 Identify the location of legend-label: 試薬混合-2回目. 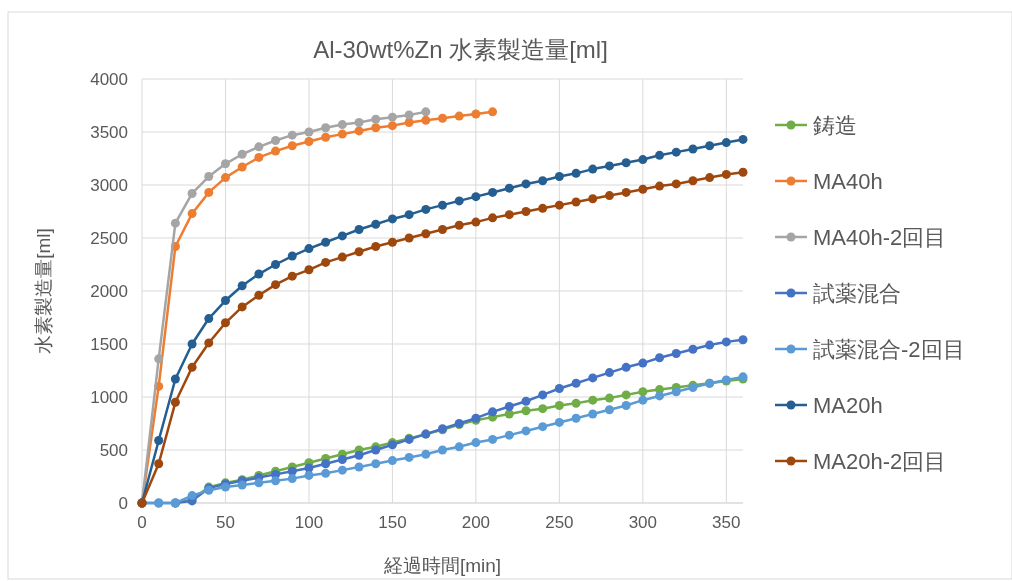
(889, 349).